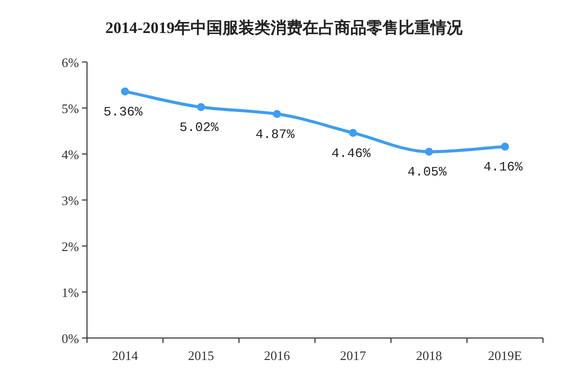 This screenshot has width=568, height=381. What do you see at coordinates (71, 108) in the screenshot?
I see `y-tick-label: 5%` at bounding box center [71, 108].